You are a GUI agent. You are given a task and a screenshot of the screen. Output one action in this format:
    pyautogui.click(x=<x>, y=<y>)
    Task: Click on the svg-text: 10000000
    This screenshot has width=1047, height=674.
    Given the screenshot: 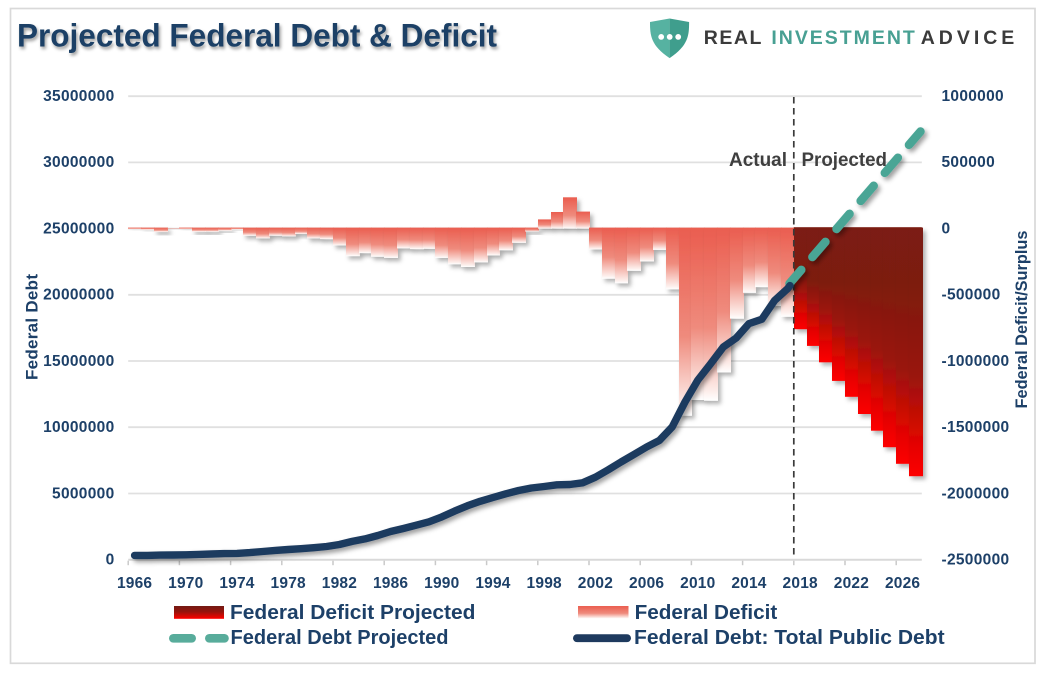 What is the action you would take?
    pyautogui.click(x=78, y=427)
    